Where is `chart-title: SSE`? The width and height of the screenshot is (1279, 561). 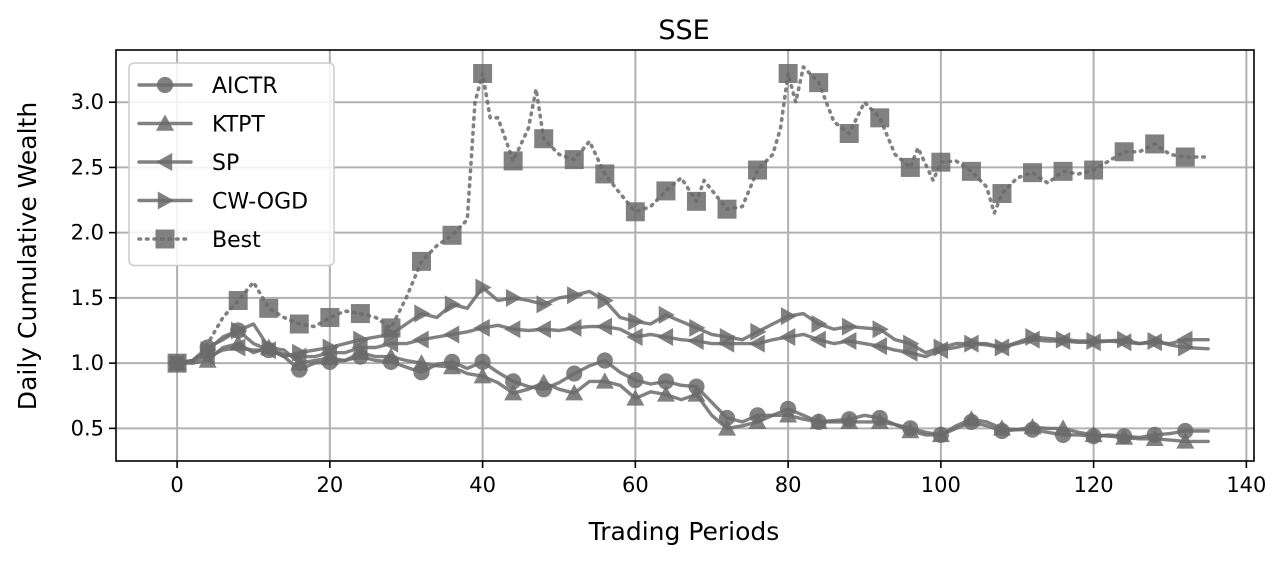 chart-title: SSE is located at coordinates (683, 30).